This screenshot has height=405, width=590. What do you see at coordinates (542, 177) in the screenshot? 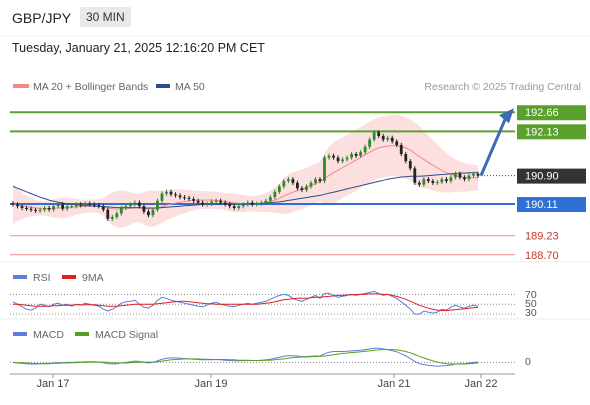
I see `level-label-2: 190.90` at bounding box center [542, 177].